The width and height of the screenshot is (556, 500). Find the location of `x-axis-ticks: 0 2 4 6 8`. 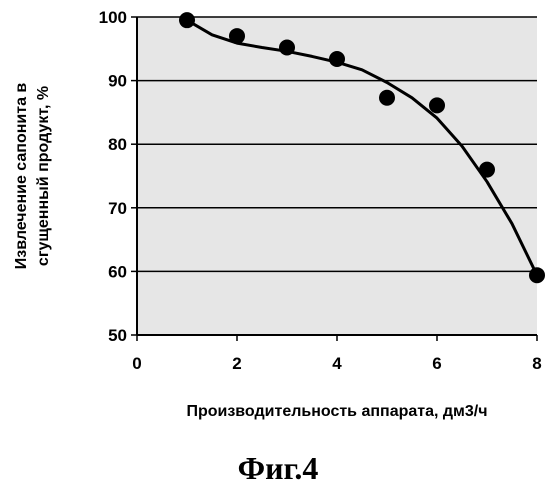

x-axis-ticks: 0 2 4 6 8 is located at coordinates (337, 354).